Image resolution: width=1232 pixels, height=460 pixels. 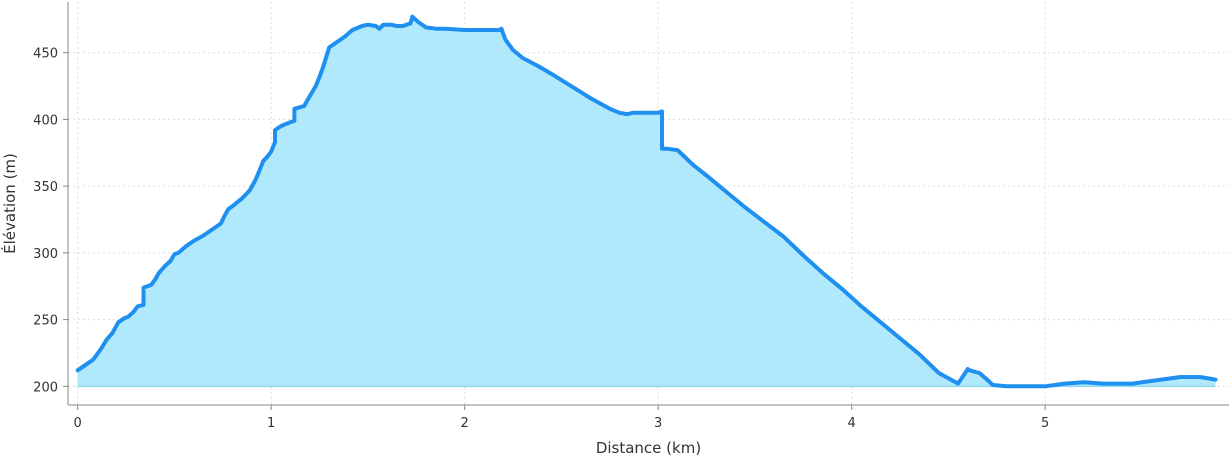 What do you see at coordinates (465, 423) in the screenshot?
I see `x-tick-label: 2` at bounding box center [465, 423].